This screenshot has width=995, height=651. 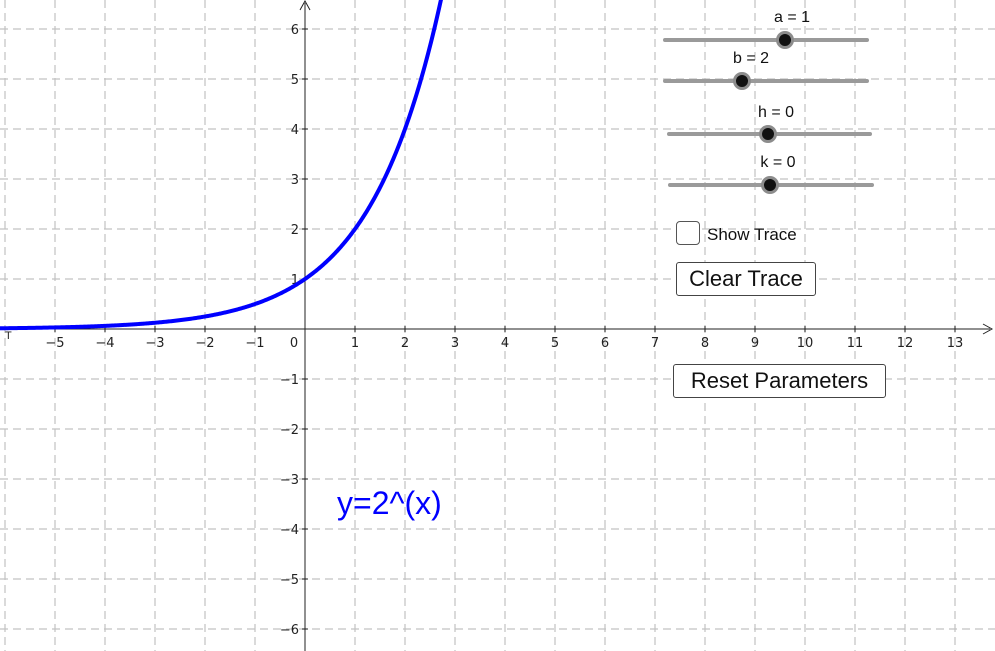 What do you see at coordinates (154, 343) in the screenshot?
I see `x-tick-label: −3` at bounding box center [154, 343].